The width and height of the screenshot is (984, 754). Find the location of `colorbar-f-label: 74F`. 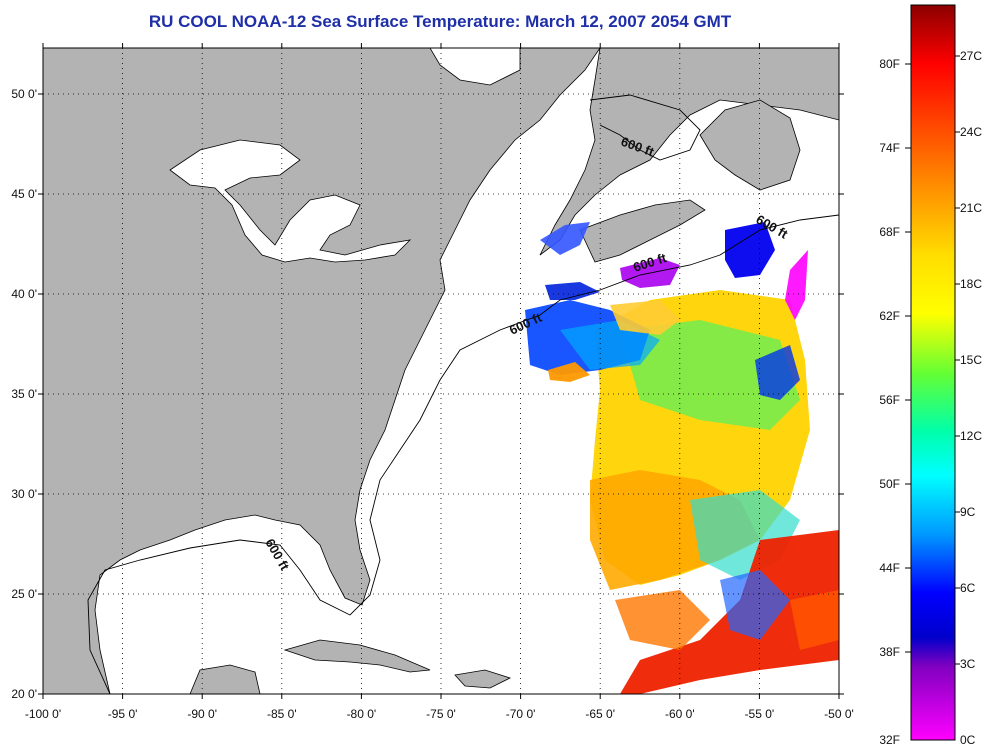

colorbar-f-label: 74F is located at coordinates (889, 148).